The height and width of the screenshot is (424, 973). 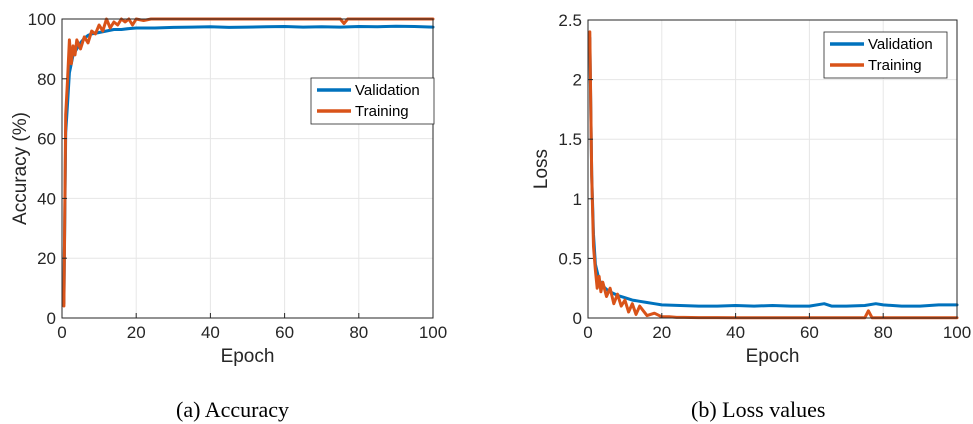 I want to click on acc-legend-box, so click(x=372, y=101).